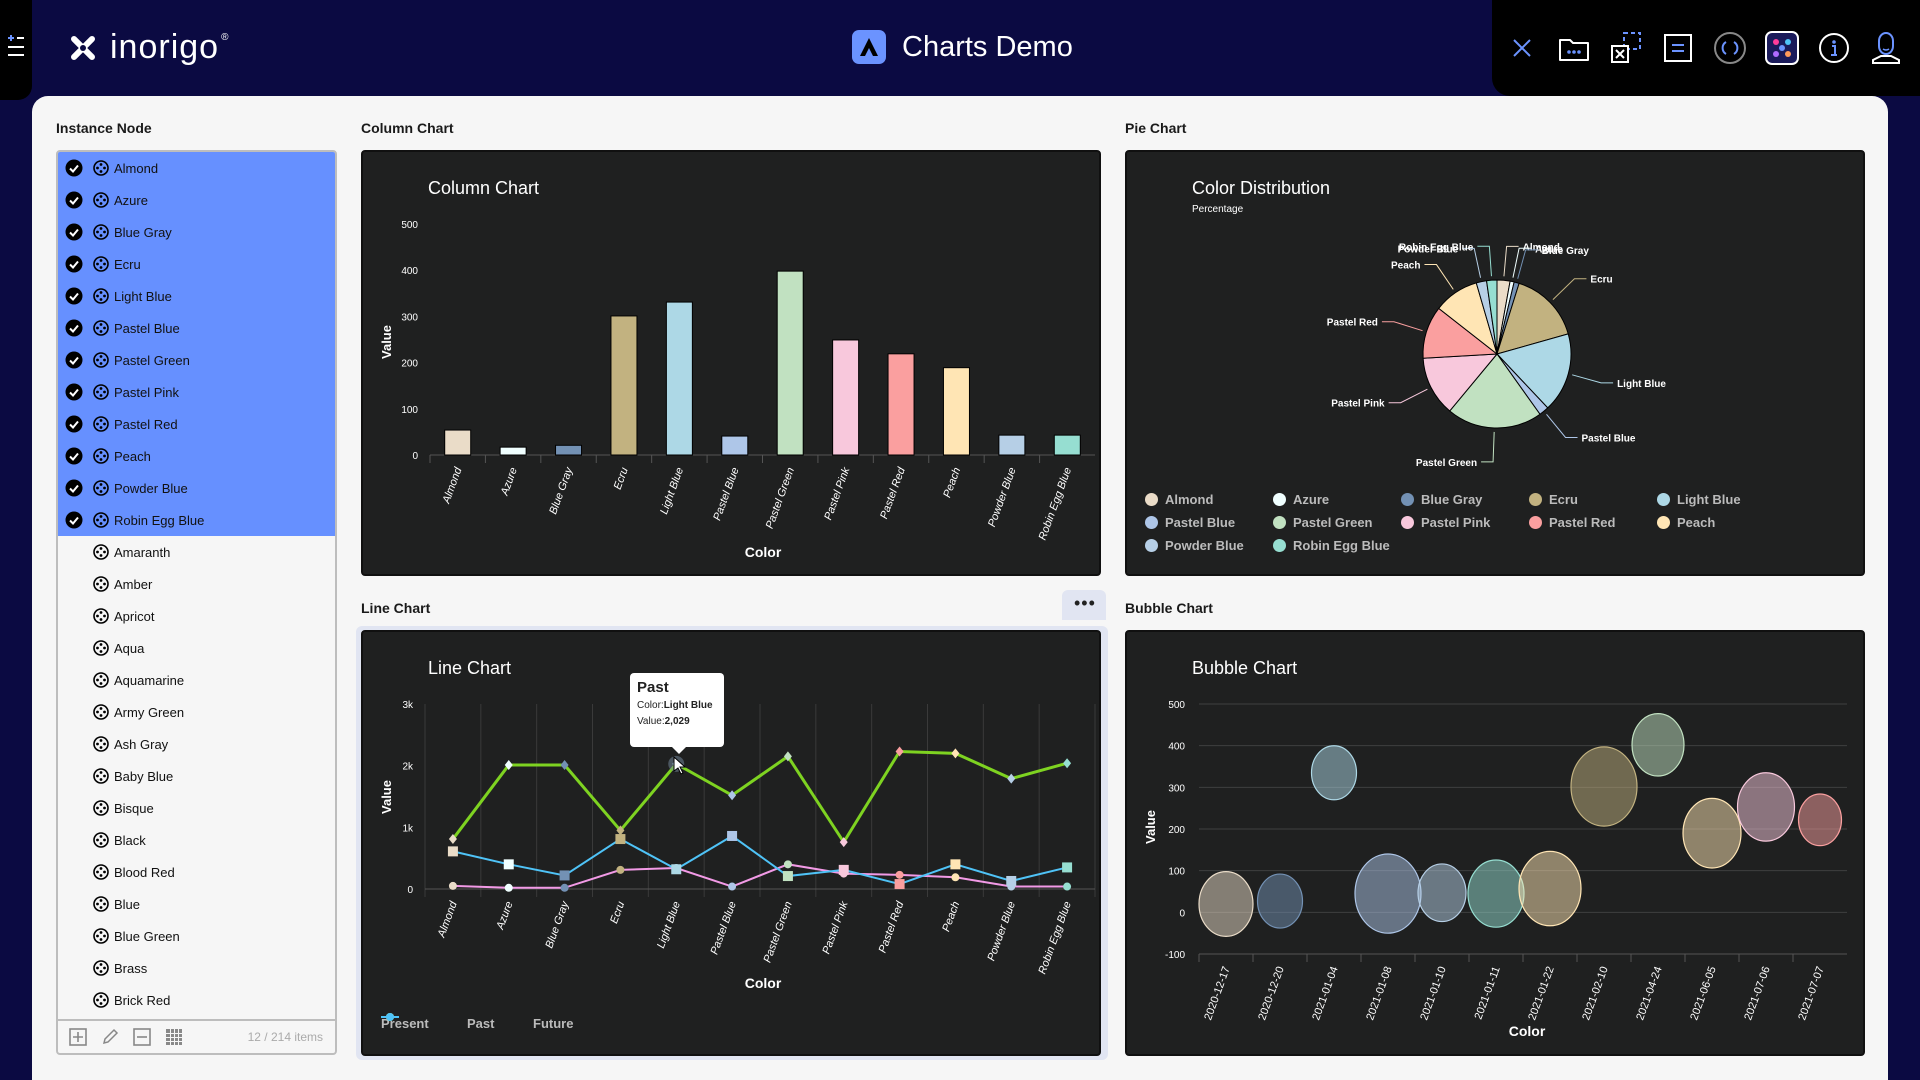 The width and height of the screenshot is (1920, 1080). Describe the element at coordinates (196, 488) in the screenshot. I see `list-item: Powder Blue` at that location.